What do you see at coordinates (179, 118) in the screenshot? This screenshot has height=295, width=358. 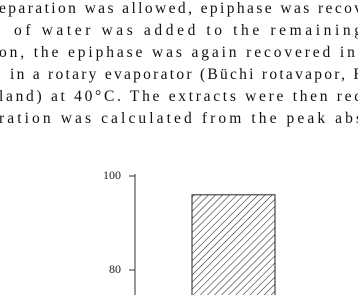 I see `text-line: ration was calculated from the peak abs` at bounding box center [179, 118].